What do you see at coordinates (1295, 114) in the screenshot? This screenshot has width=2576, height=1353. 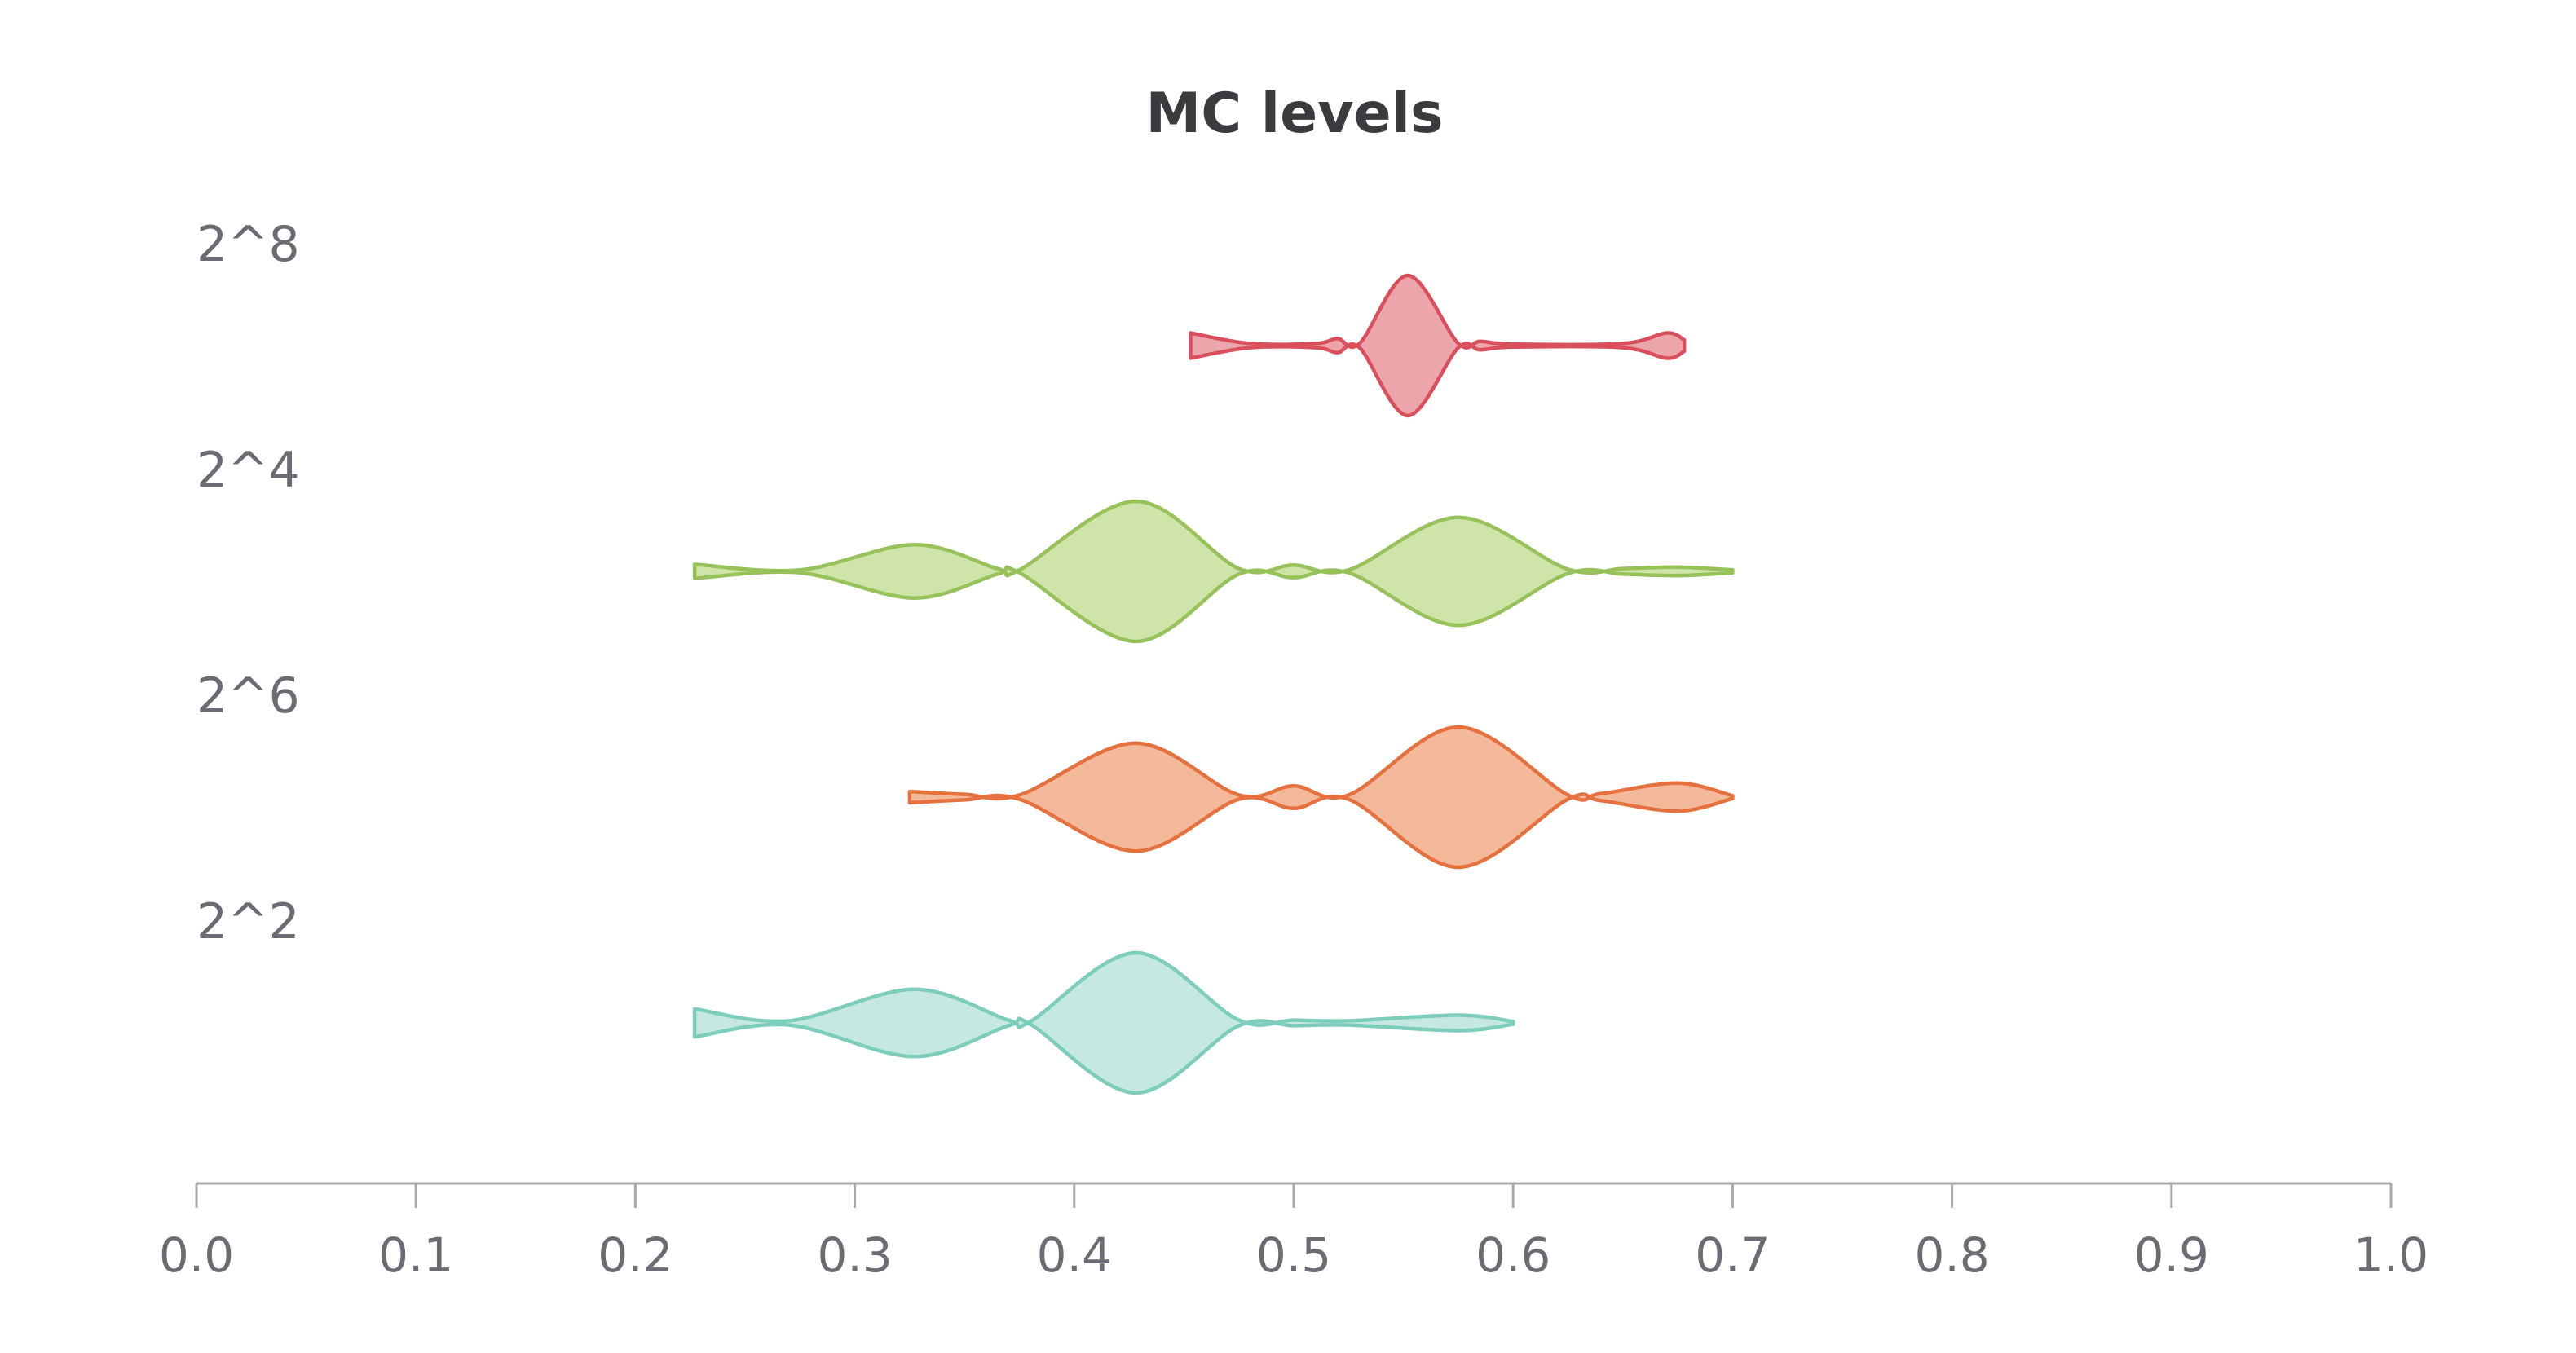 I see `chart-title: MC levels` at bounding box center [1295, 114].